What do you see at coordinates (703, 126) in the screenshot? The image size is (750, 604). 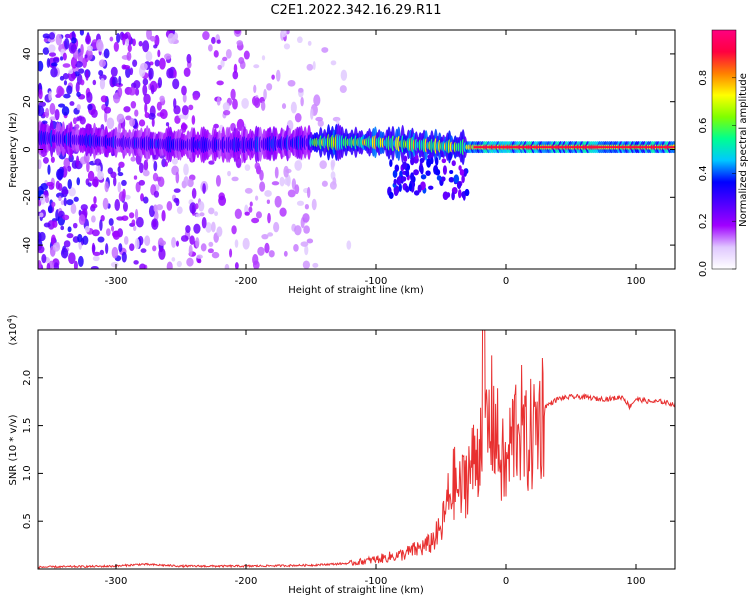 I see `colorbar-tick-label: 0.6` at bounding box center [703, 126].